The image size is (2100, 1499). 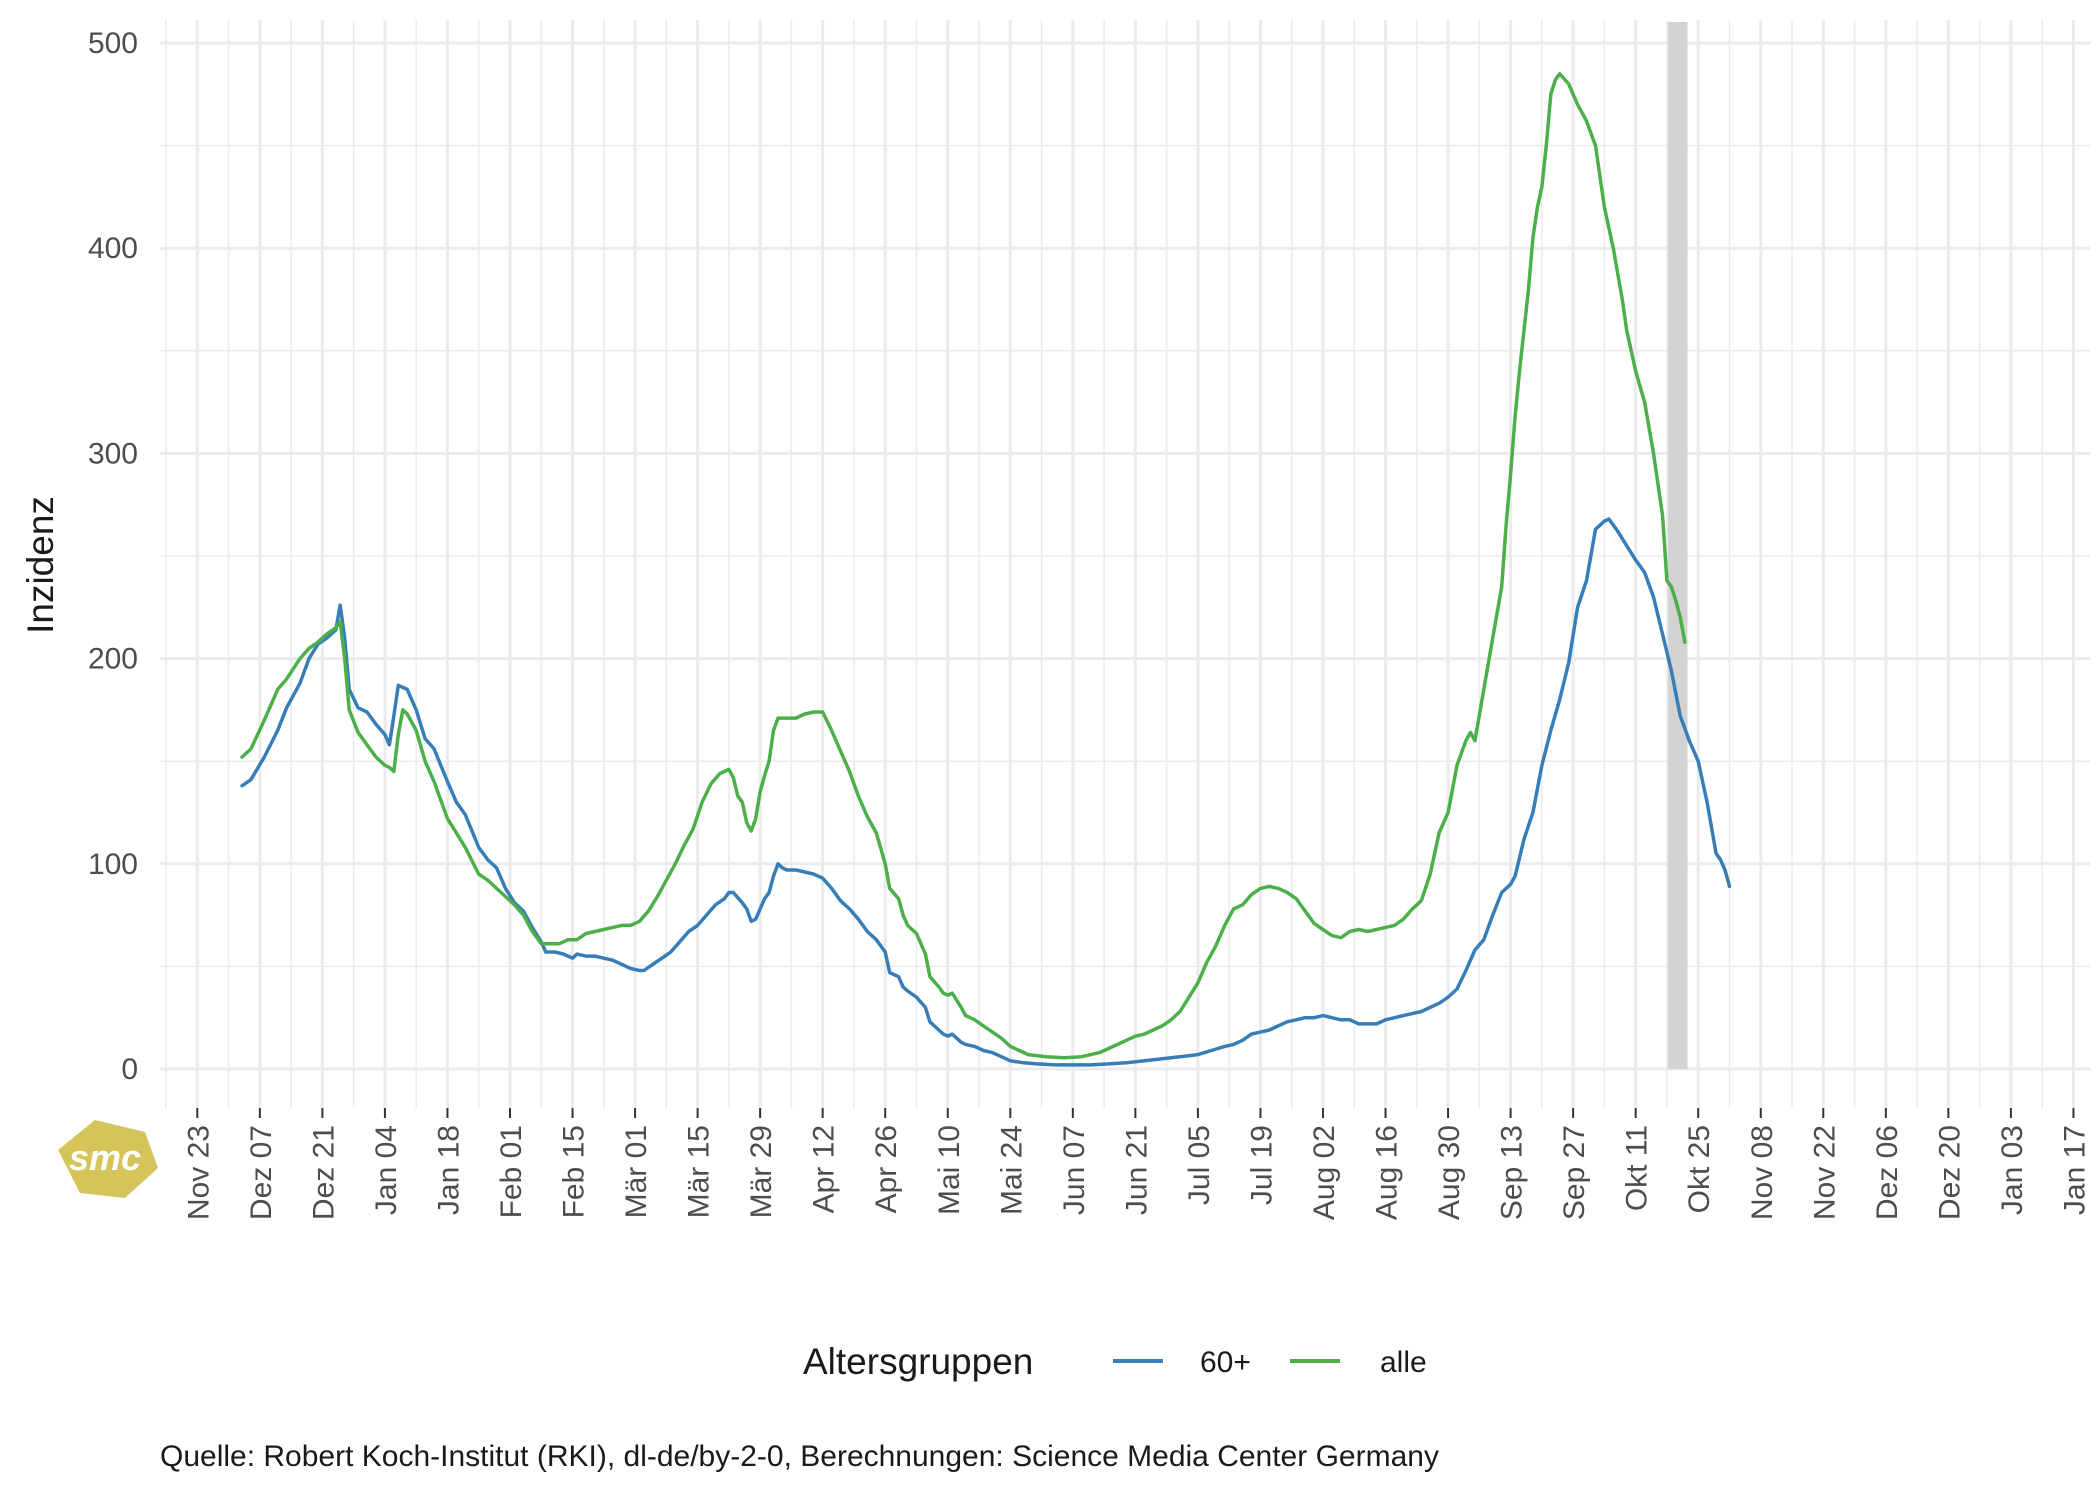 I want to click on y-tick-label: 300, so click(x=113, y=453).